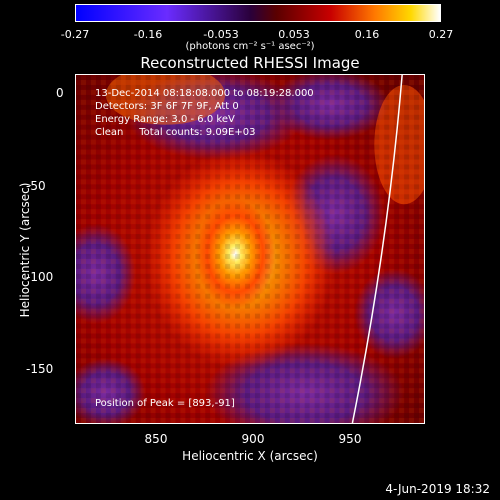 The image size is (500, 500). Describe the element at coordinates (40, 277) in the screenshot. I see `y-tick-label: -100` at that location.